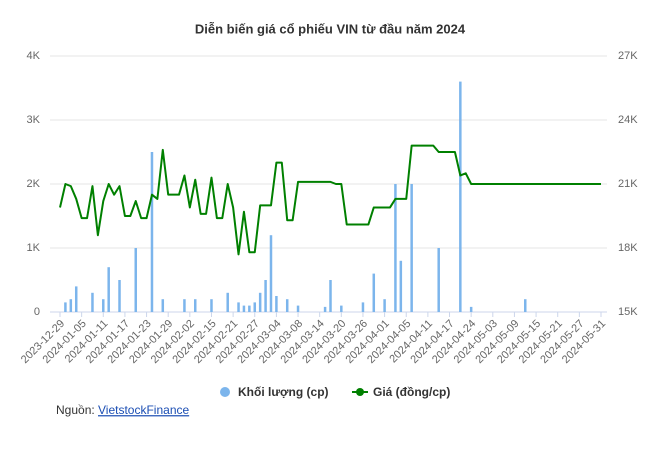  What do you see at coordinates (628, 56) in the screenshot?
I see `y2-tick-label: 27K` at bounding box center [628, 56].